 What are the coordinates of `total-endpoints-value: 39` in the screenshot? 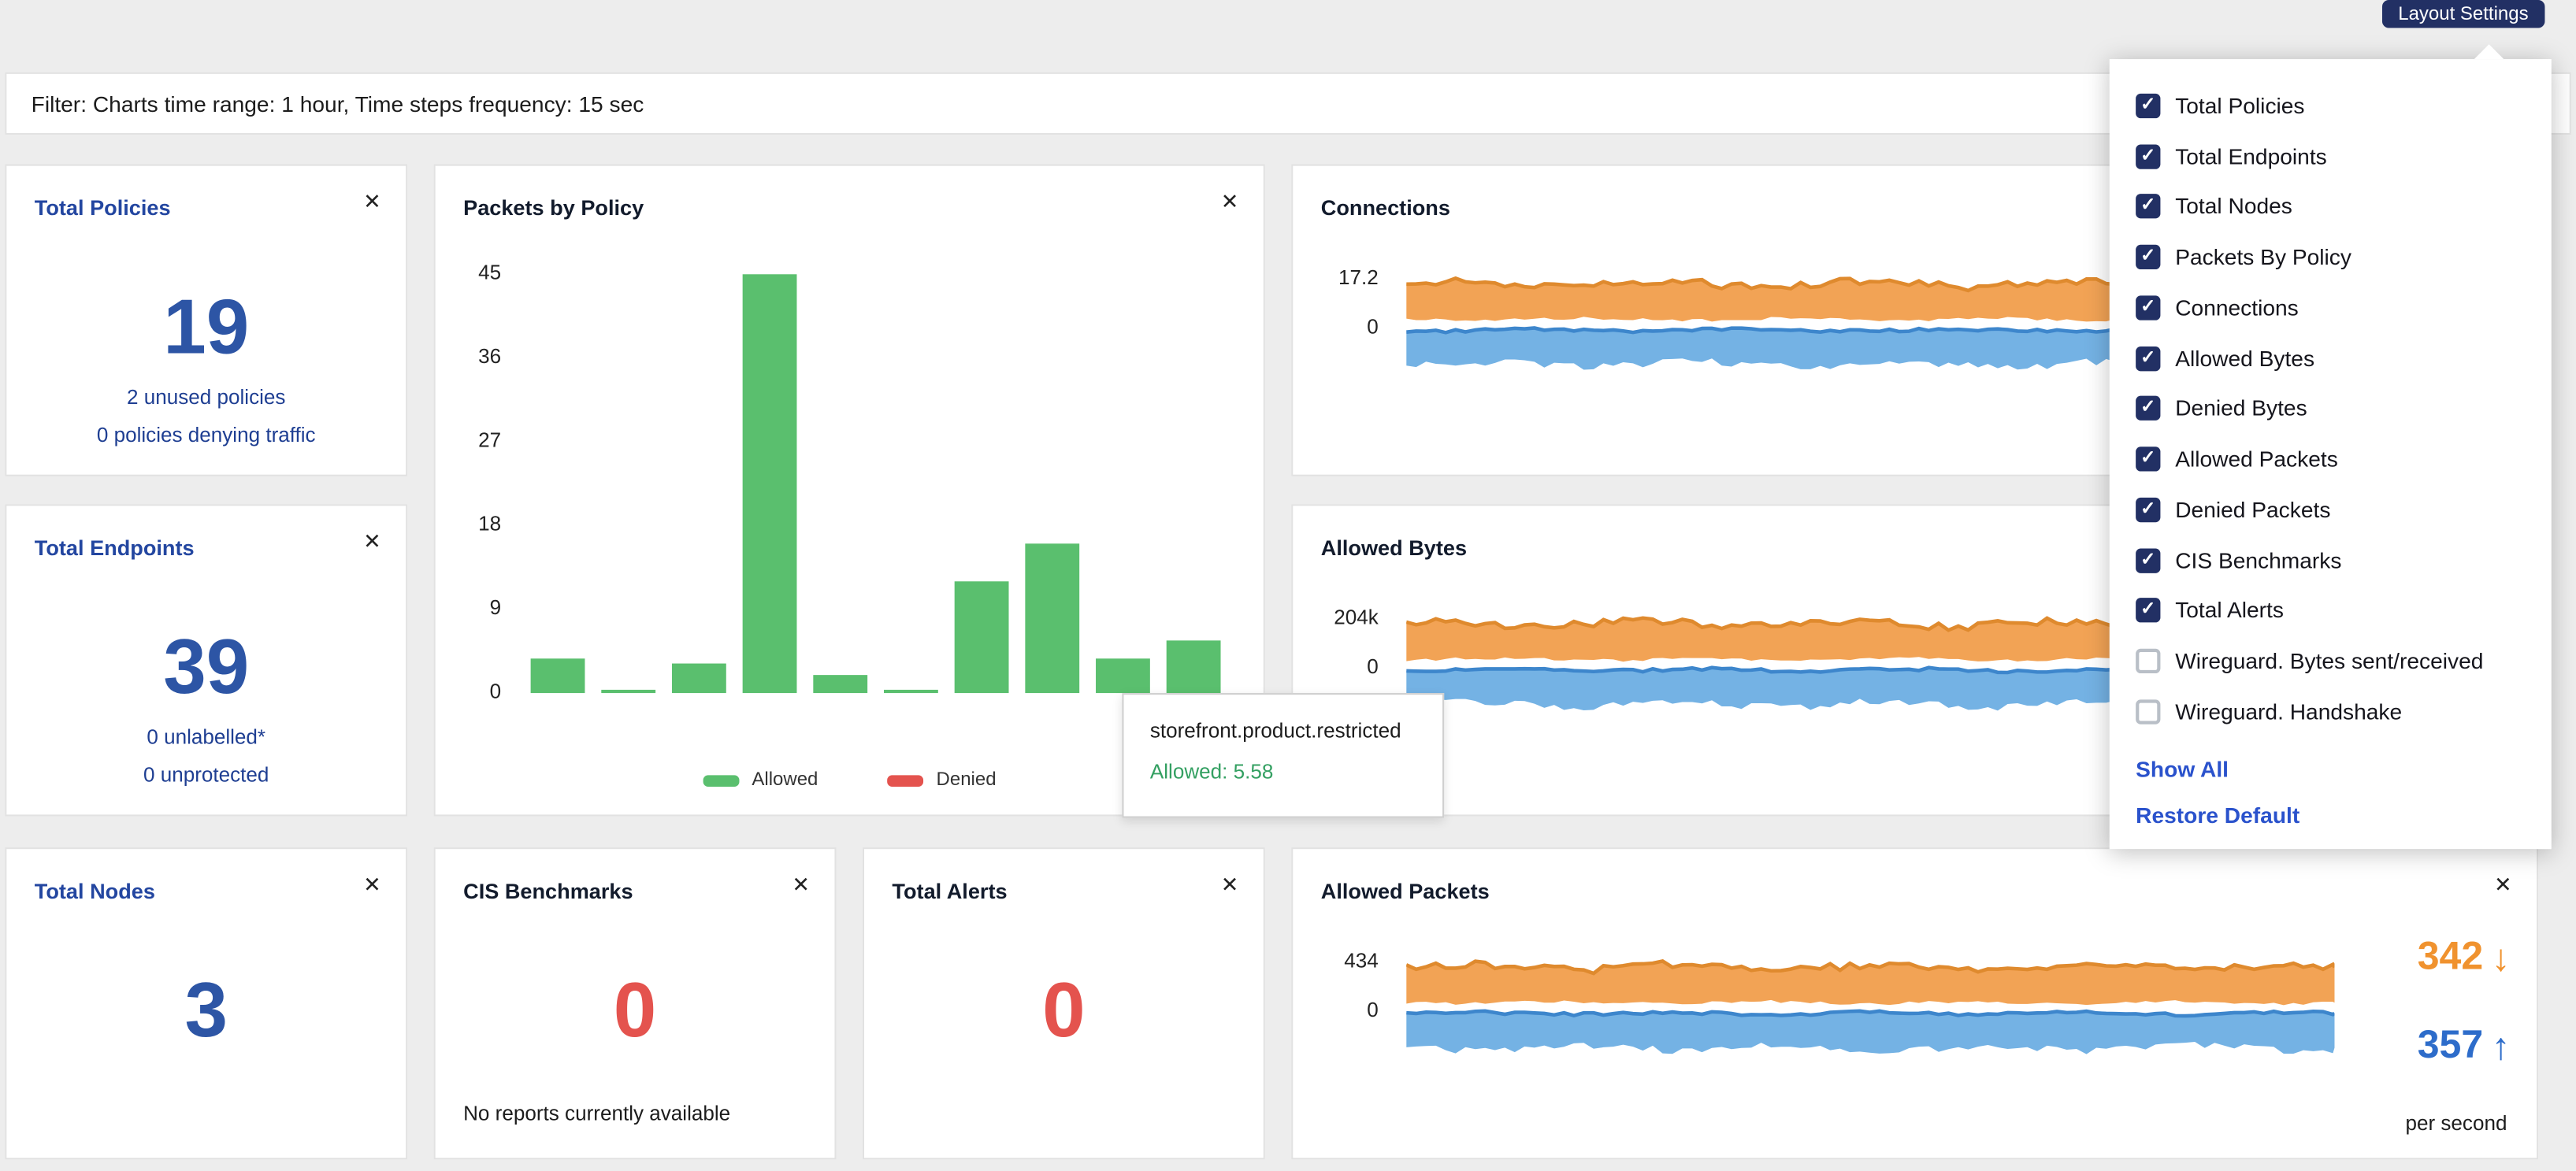 It's located at (206, 666).